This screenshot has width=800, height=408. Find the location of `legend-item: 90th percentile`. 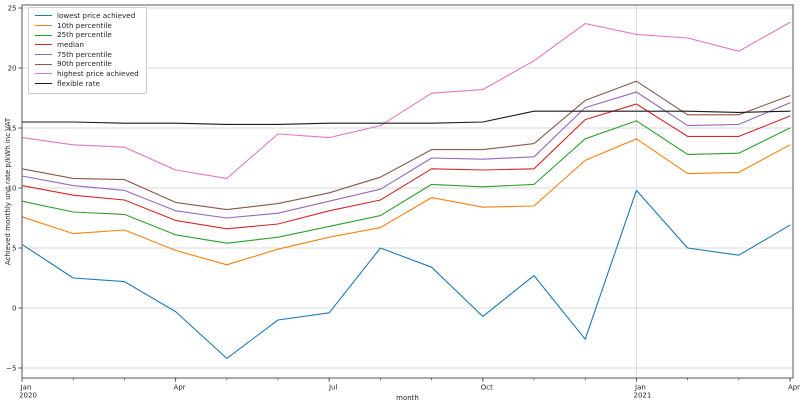

legend-item: 90th percentile is located at coordinates (87, 64).